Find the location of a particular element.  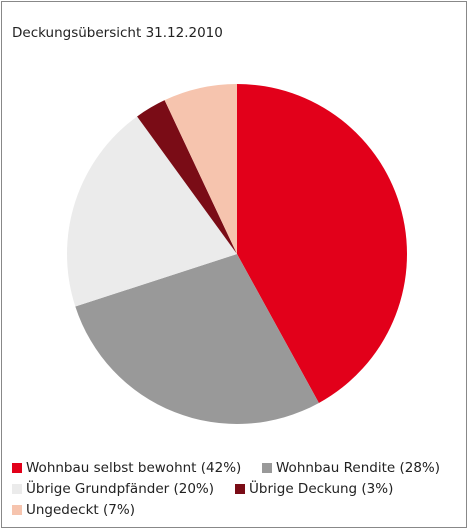

legend-label: Ungedeckt (7%) is located at coordinates (80, 510).